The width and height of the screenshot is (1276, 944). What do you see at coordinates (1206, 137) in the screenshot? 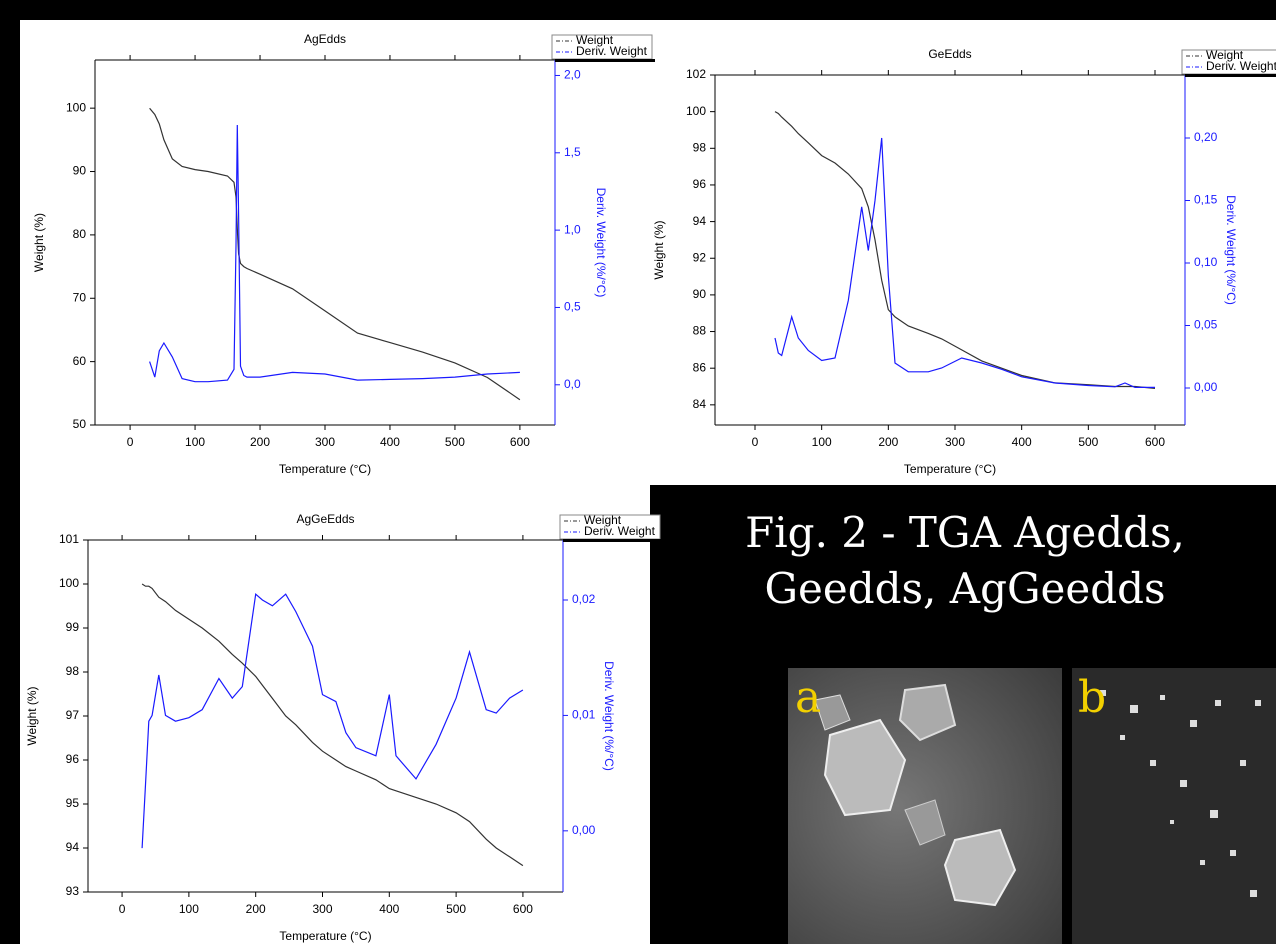
I see `y2-tick-label: 0,20` at bounding box center [1206, 137].